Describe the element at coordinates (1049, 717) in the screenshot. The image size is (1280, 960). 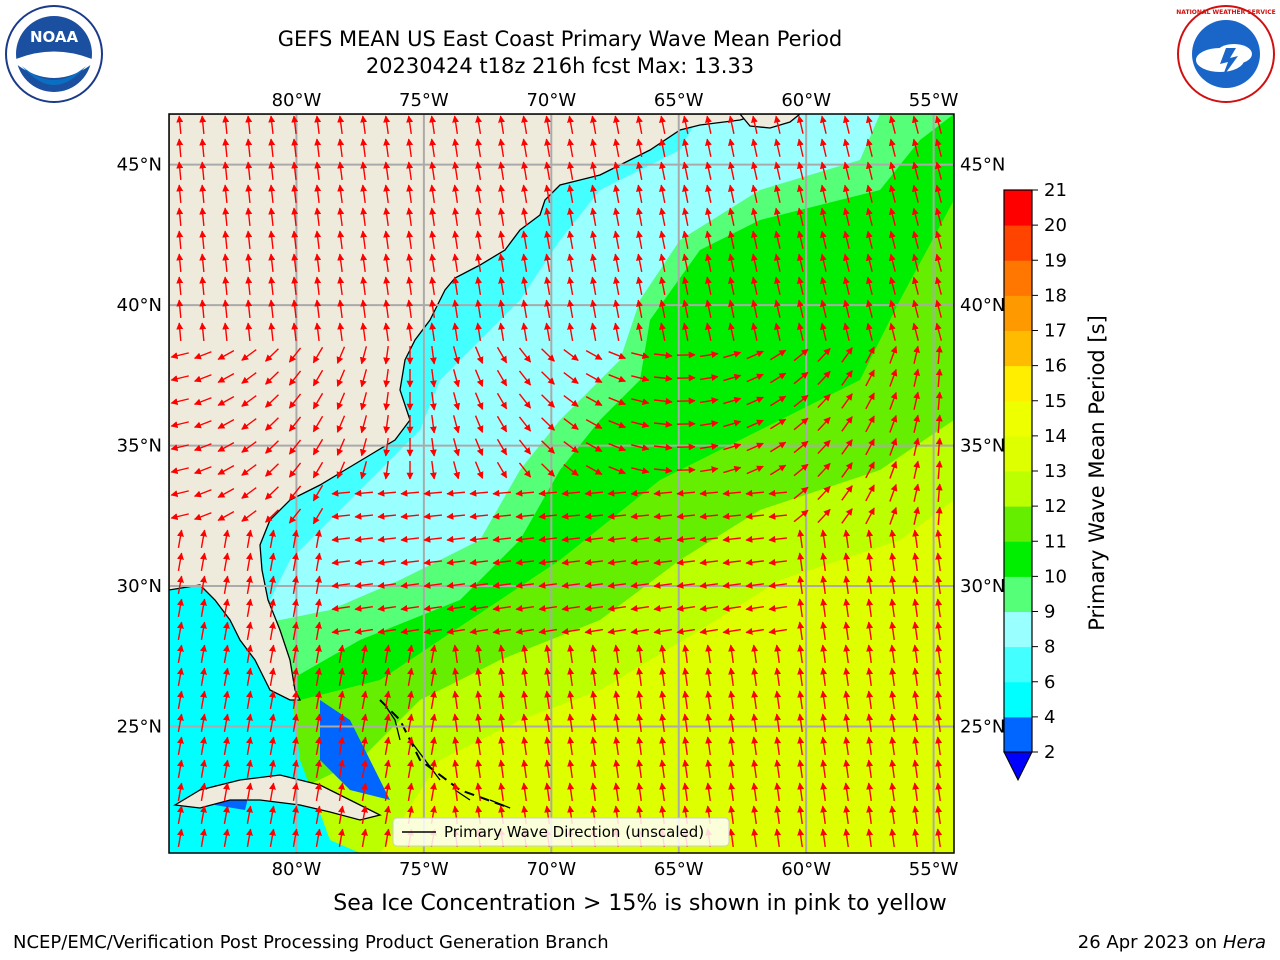
I see `colorbar-tick-label: 4` at that location.